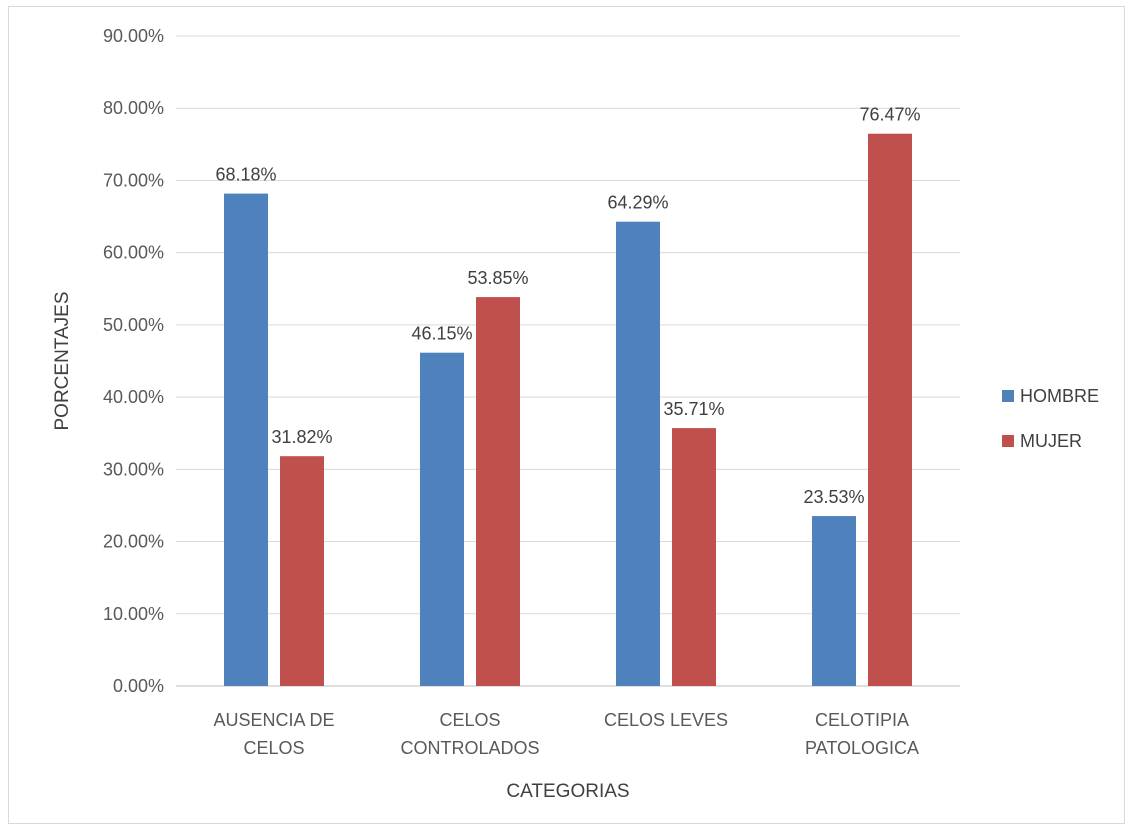  What do you see at coordinates (666, 720) in the screenshot?
I see `x-tick-label: CELOS LEVES` at bounding box center [666, 720].